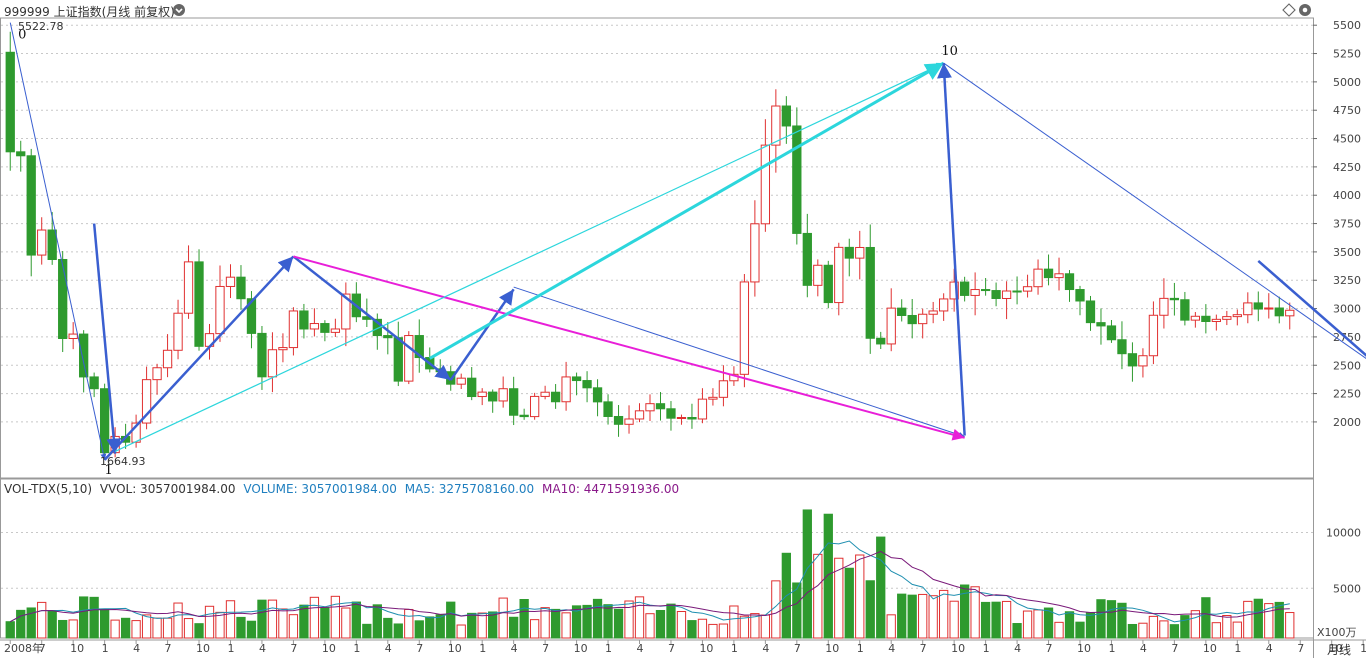 This screenshot has height=658, width=1366. What do you see at coordinates (1339, 650) in the screenshot?
I see `period-label: 月线` at bounding box center [1339, 650].